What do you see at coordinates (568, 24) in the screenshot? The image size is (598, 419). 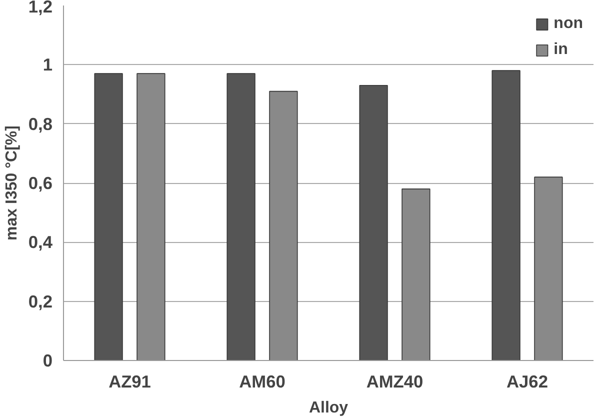 I see `legend-label: non` at bounding box center [568, 24].